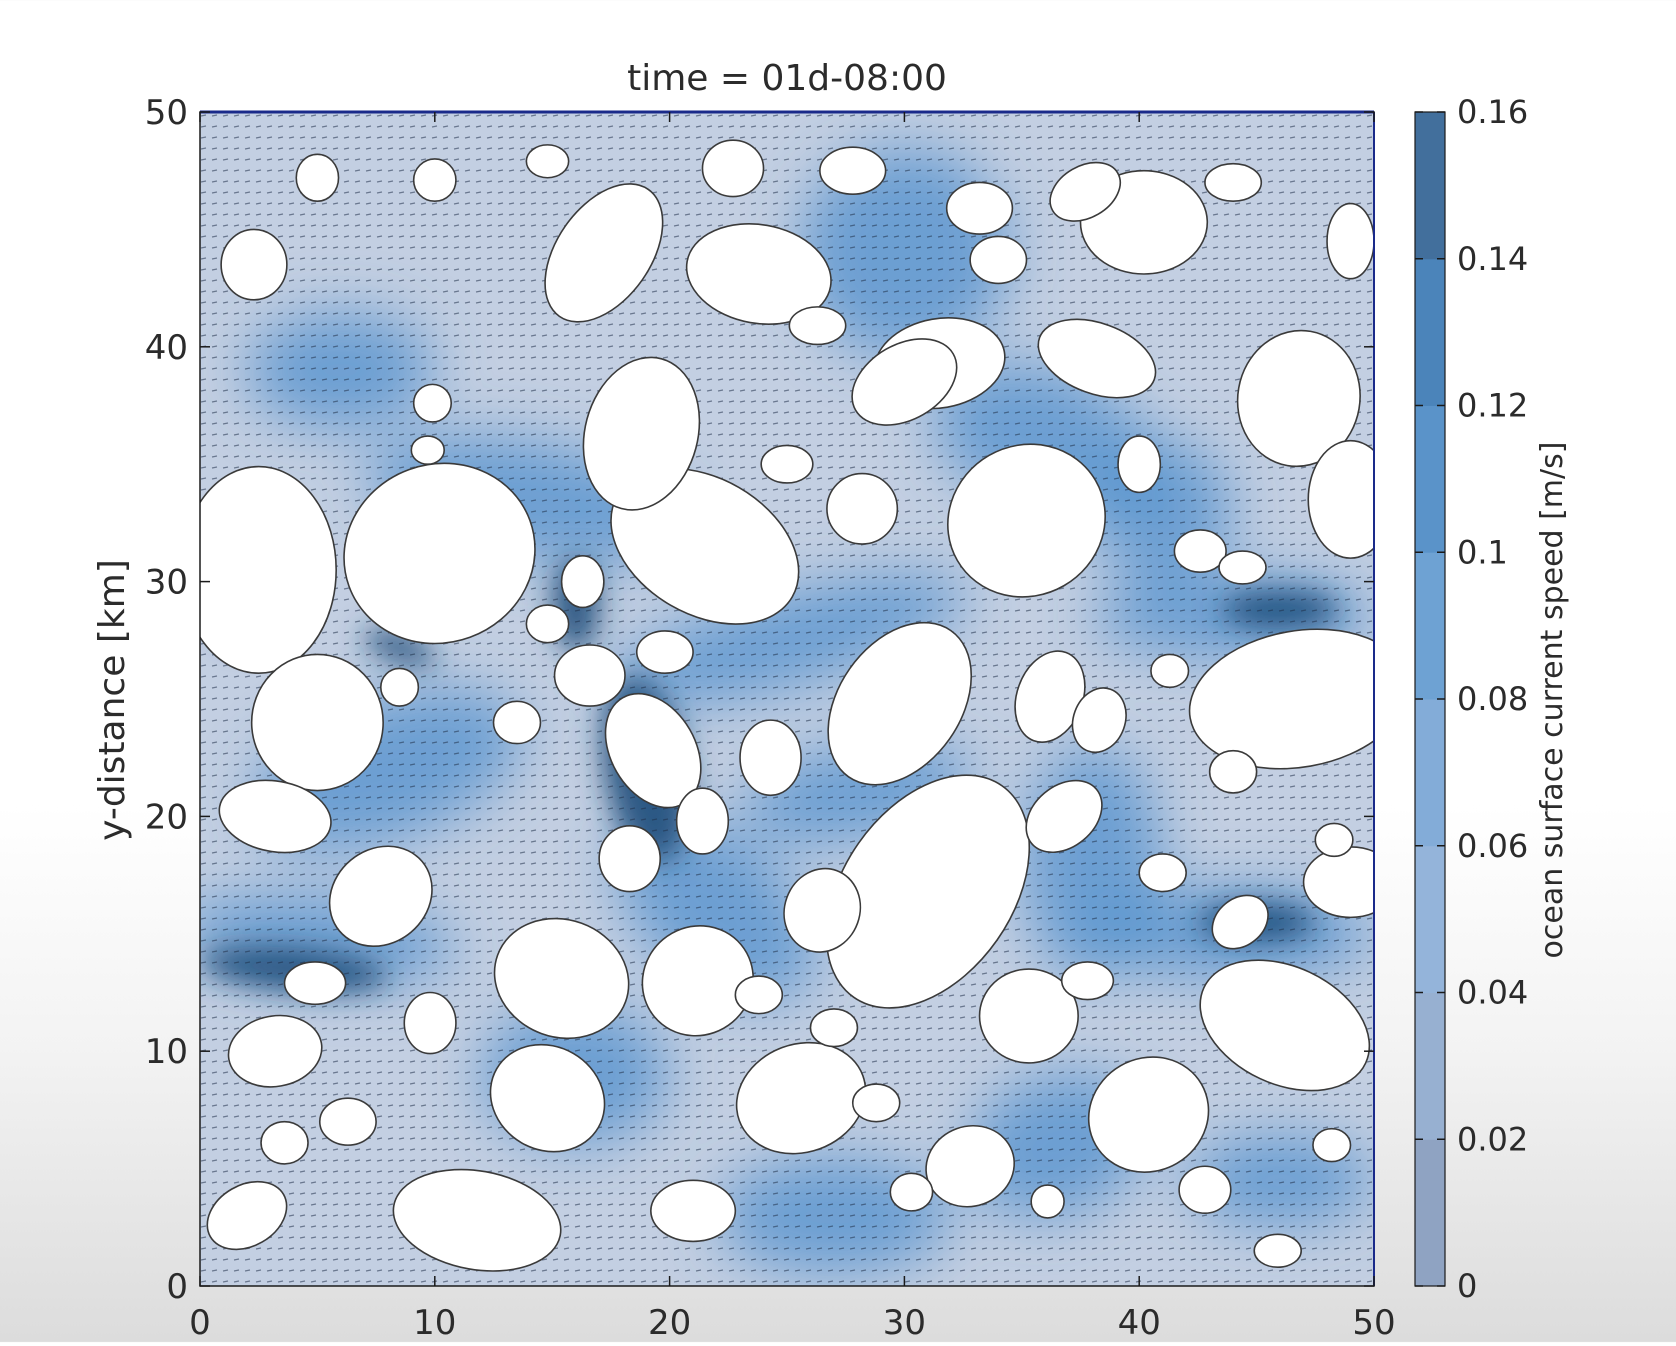  Describe the element at coordinates (1482, 552) in the screenshot. I see `colorbar-tick-label: 0.1` at that location.